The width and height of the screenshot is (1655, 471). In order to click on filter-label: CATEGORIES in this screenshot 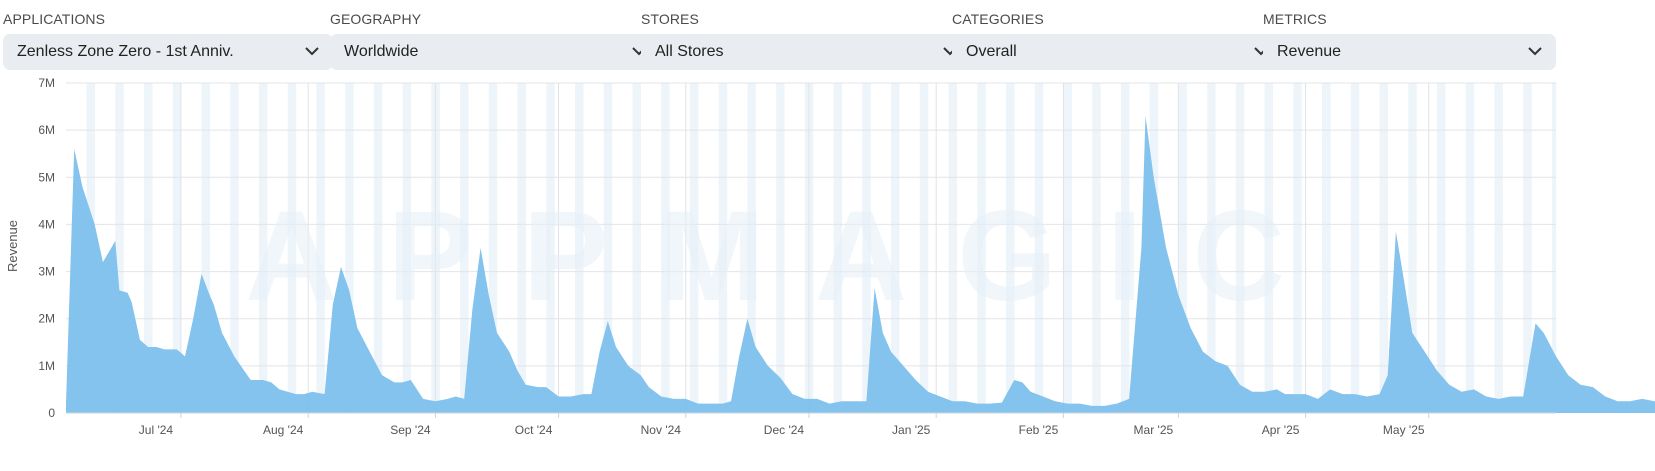, I will do `click(998, 19)`.